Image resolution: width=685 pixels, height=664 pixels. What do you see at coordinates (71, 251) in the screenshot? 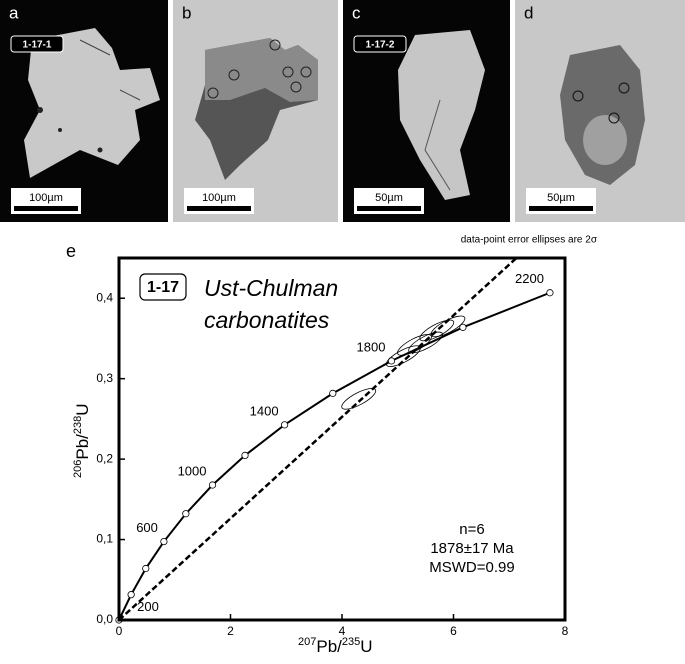
I see `panel-letter: e` at bounding box center [71, 251].